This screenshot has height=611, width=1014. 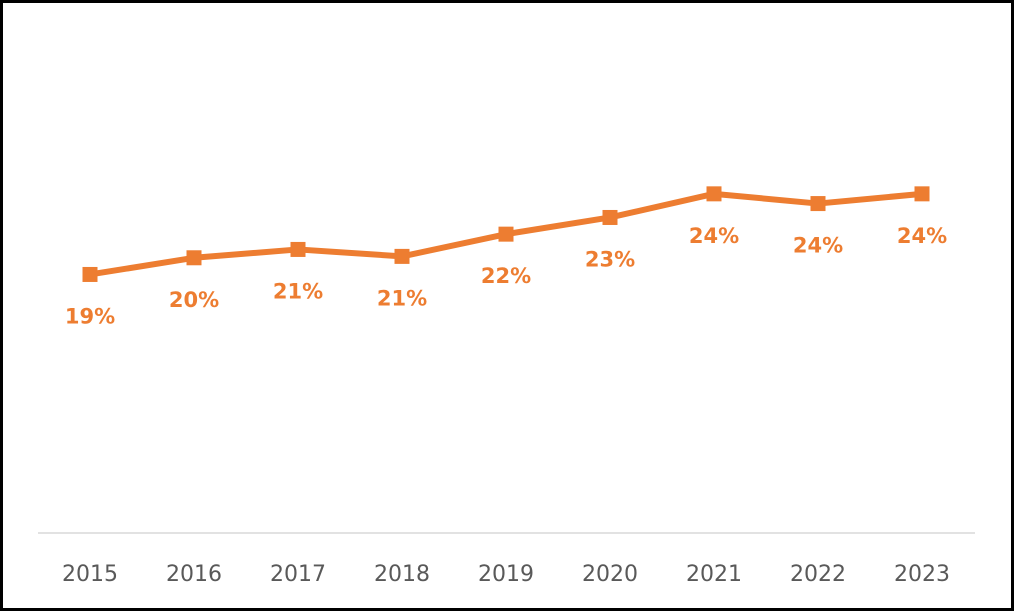 I want to click on x-tick-label-2023: 2023, so click(x=922, y=574).